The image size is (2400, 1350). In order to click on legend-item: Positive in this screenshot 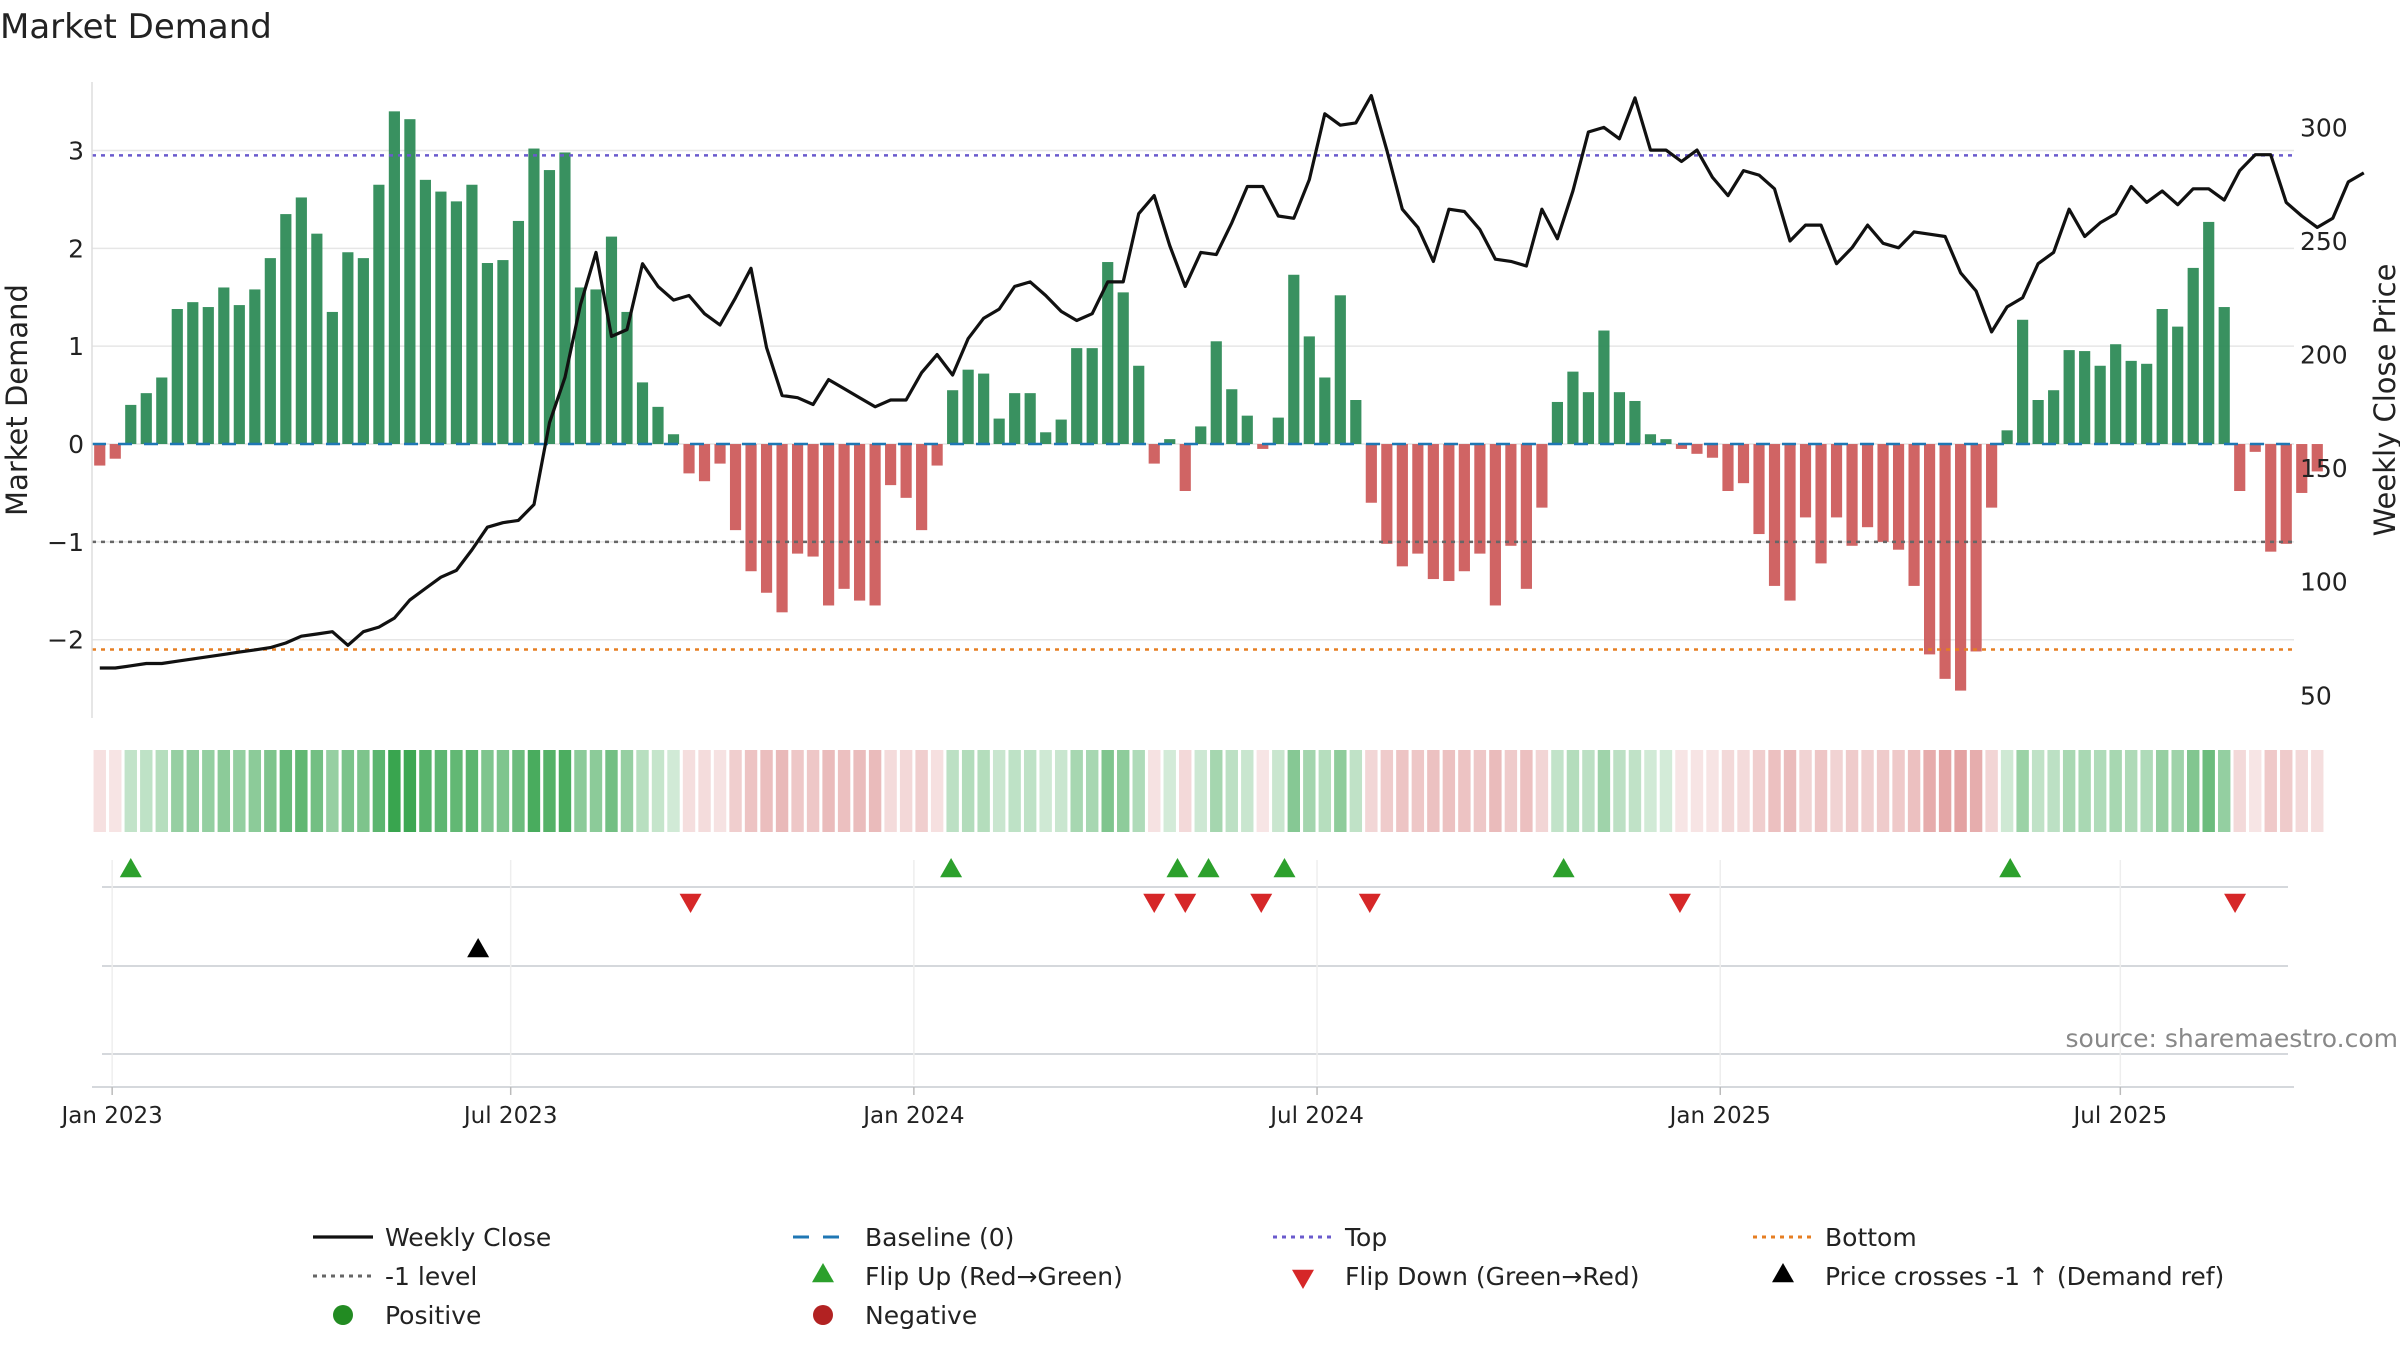, I will do `click(407, 1315)`.